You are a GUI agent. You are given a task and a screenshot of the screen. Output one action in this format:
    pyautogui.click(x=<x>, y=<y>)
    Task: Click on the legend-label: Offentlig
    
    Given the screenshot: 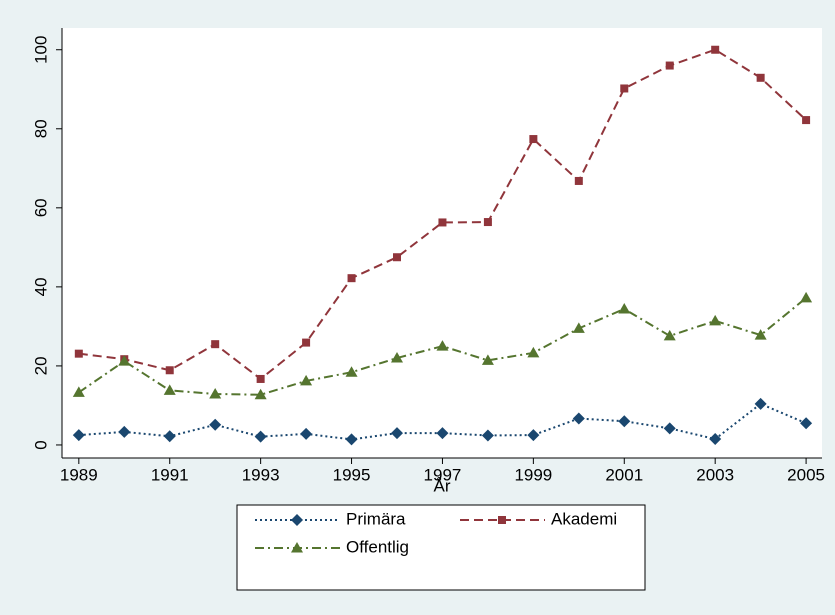 What is the action you would take?
    pyautogui.click(x=377, y=546)
    